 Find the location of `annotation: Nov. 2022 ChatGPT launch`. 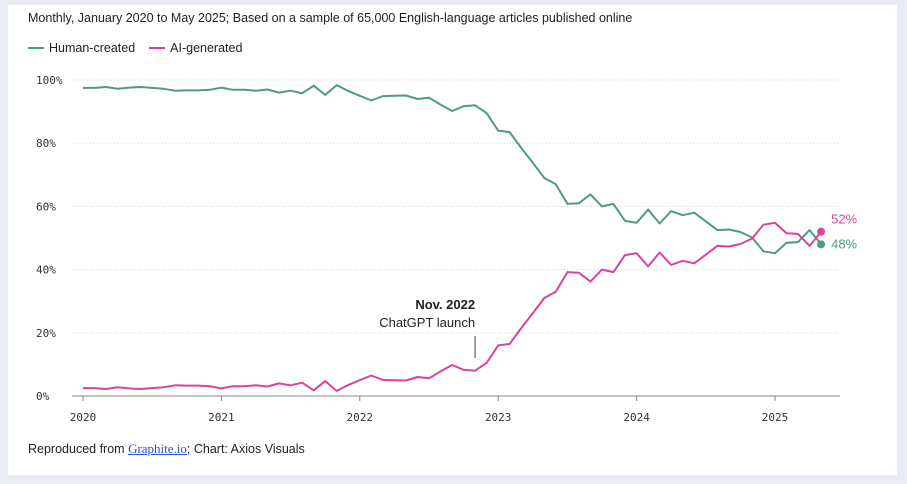

annotation: Nov. 2022 ChatGPT launch is located at coordinates (427, 327).